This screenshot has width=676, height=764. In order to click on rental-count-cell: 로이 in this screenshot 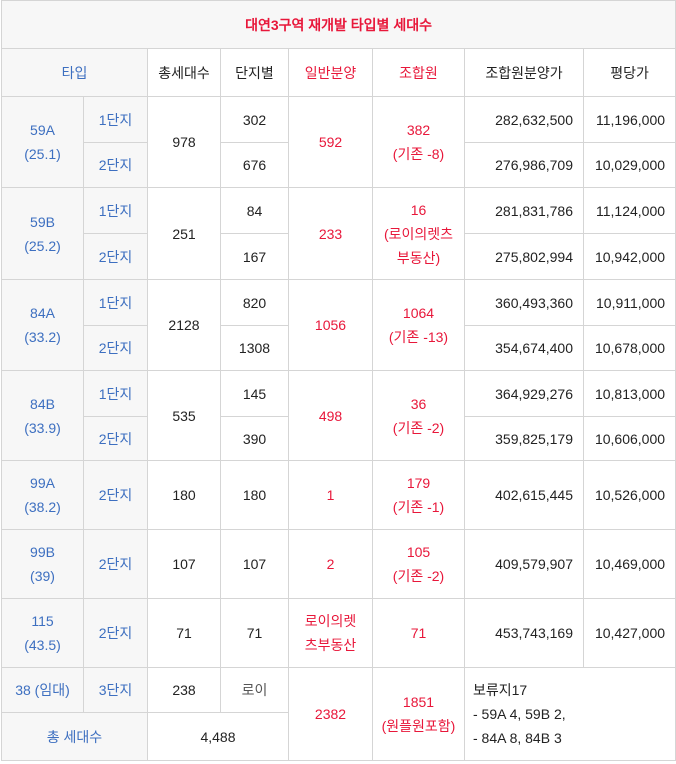, I will do `click(254, 690)`.